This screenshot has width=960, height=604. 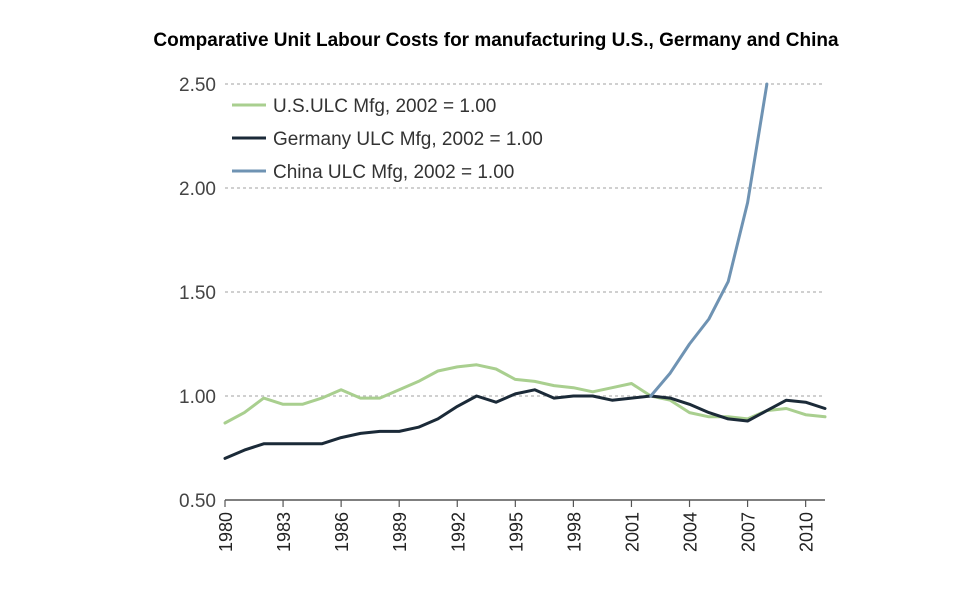 I want to click on y-tick-label: 2.50, so click(x=197, y=85).